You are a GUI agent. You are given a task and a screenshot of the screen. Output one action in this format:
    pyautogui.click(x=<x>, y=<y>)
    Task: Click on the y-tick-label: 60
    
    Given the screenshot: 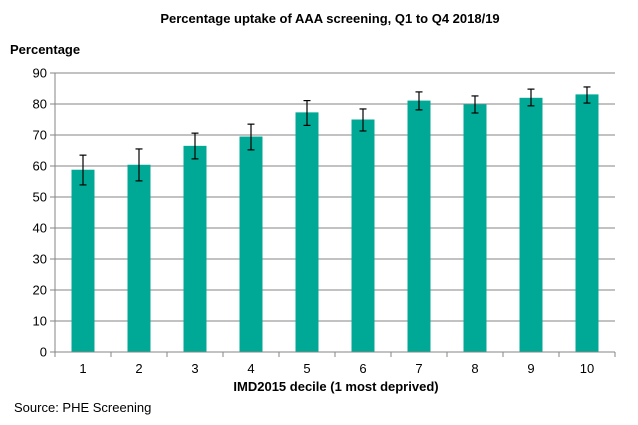 What is the action you would take?
    pyautogui.click(x=40, y=166)
    